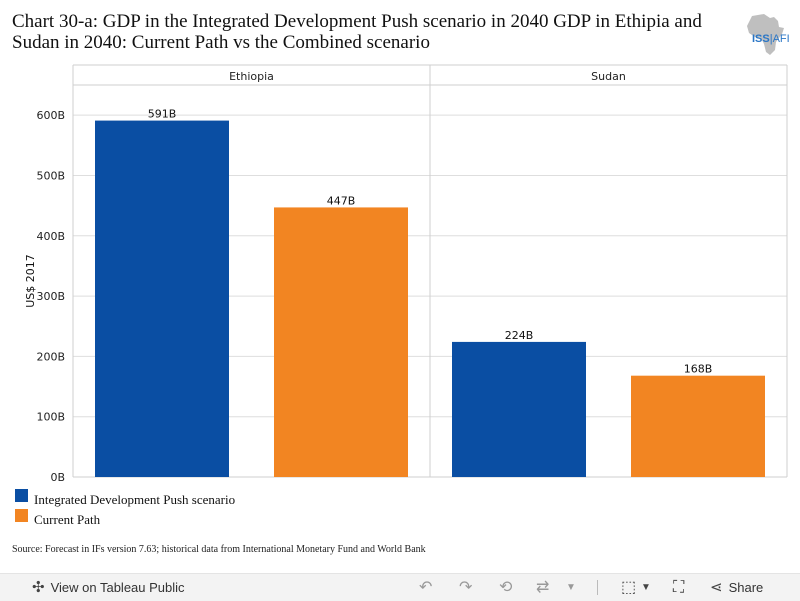 The height and width of the screenshot is (601, 800). I want to click on legend-swatch-current-path, so click(21, 515).